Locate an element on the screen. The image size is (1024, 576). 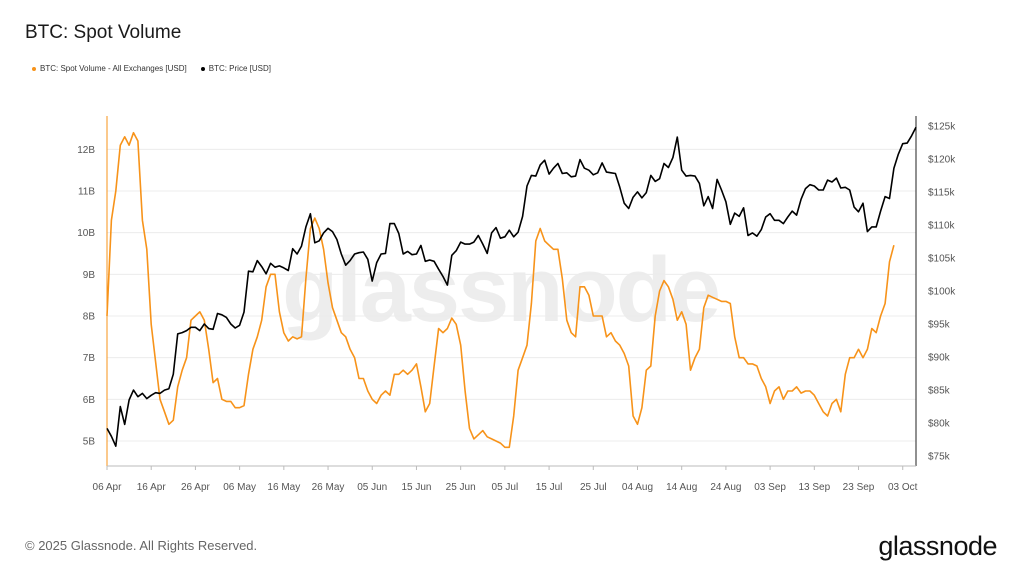
x-tick-label: 06 May is located at coordinates (239, 487).